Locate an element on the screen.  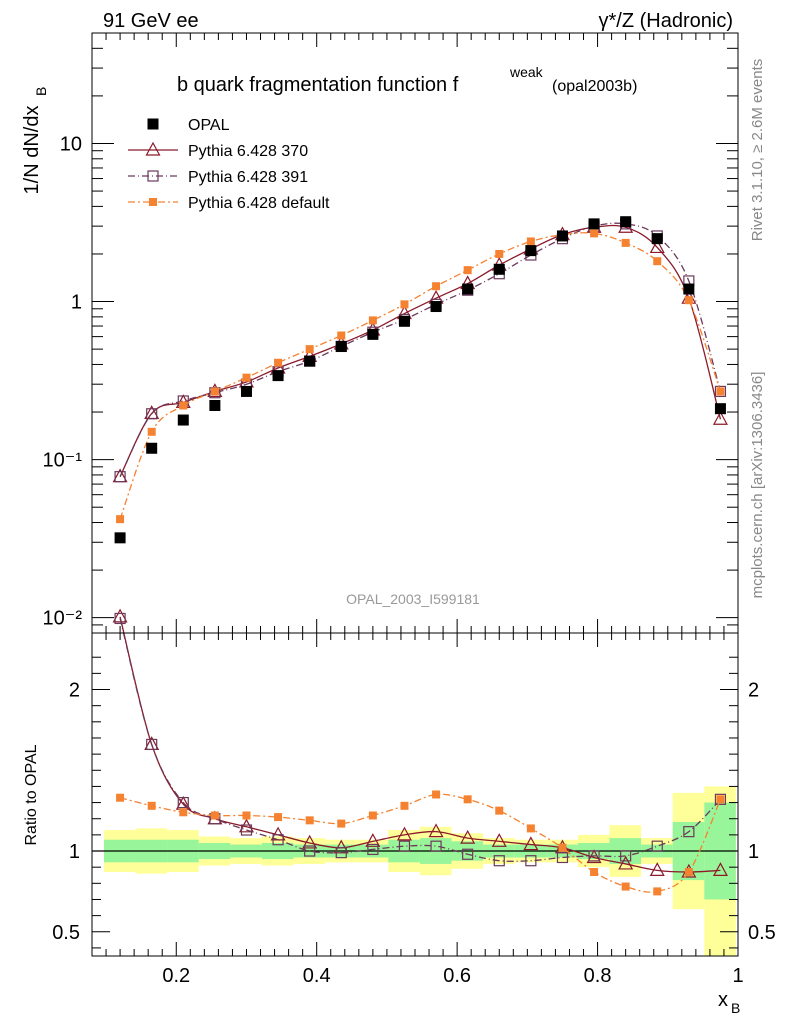
x-tick-label: 0.6 is located at coordinates (457, 976).